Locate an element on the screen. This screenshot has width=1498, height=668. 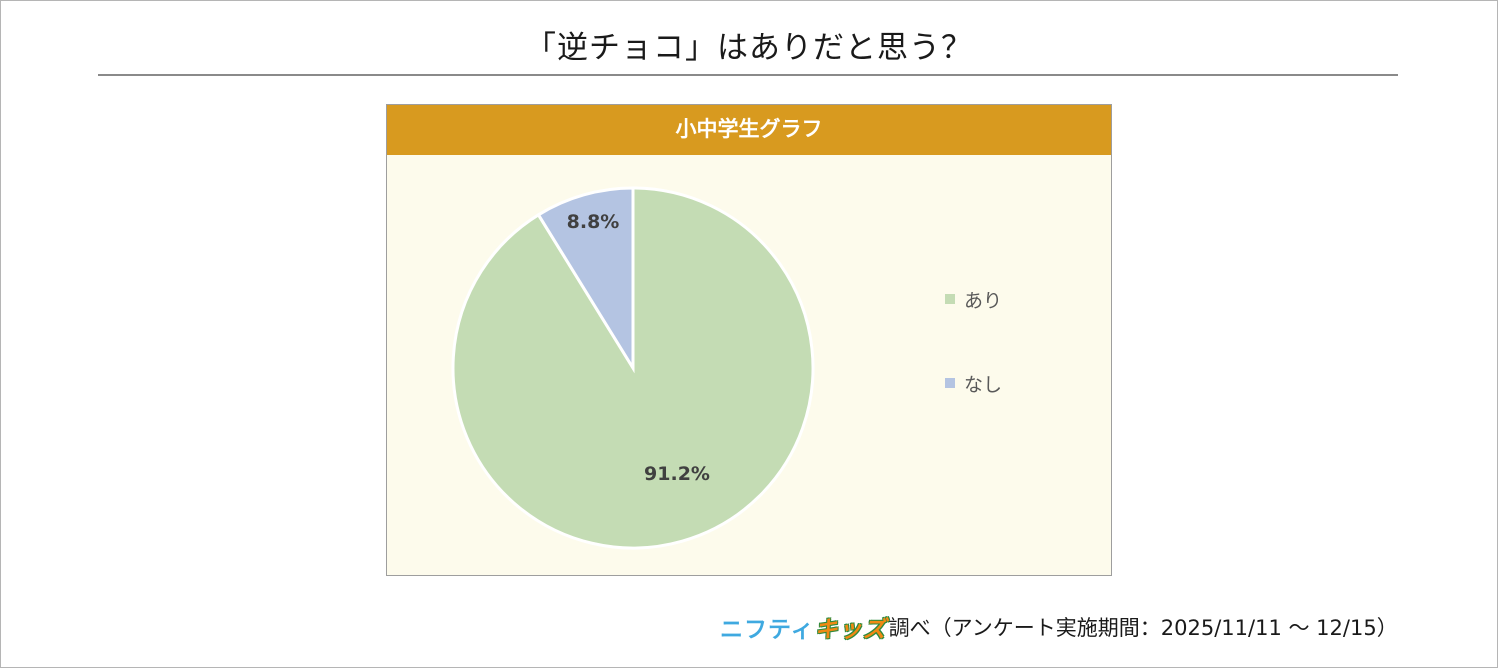
legend-label-ari: あり is located at coordinates (983, 300).